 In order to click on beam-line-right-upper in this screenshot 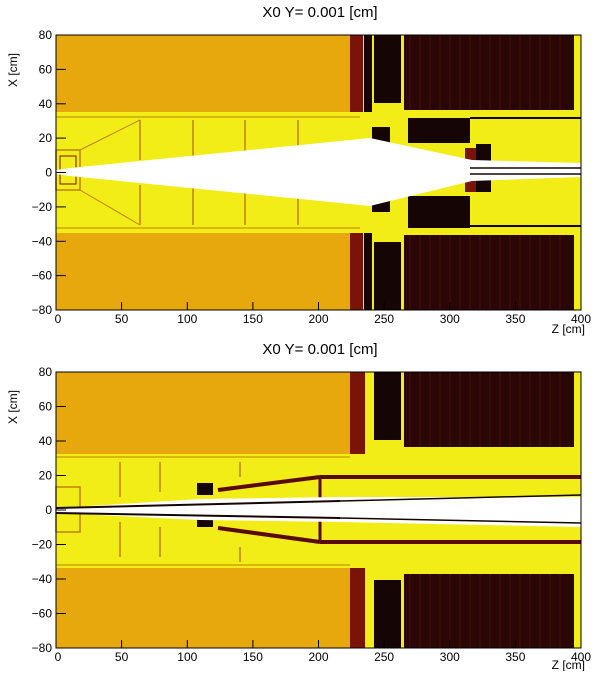, I will do `click(460, 498)`.